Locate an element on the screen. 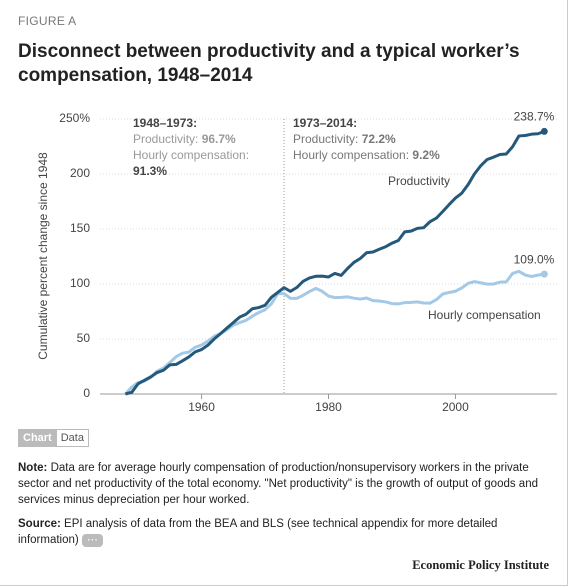 Image resolution: width=571 pixels, height=587 pixels. y-axis-label: Cumulative percent change since 1948 is located at coordinates (43, 256).